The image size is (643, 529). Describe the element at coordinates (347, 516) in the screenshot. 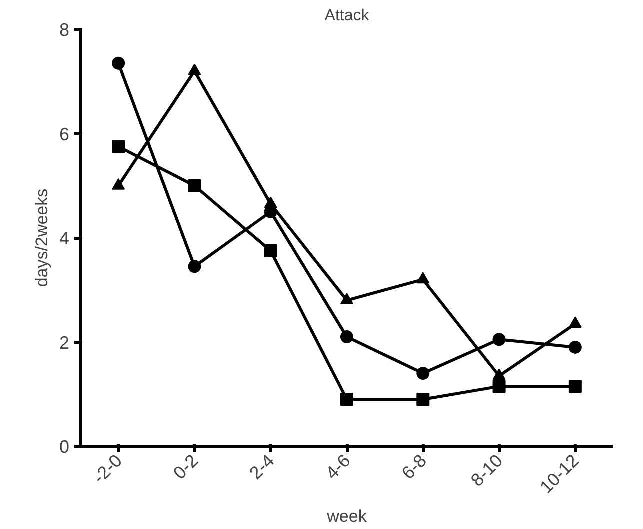

I see `x-axis-title: week` at that location.